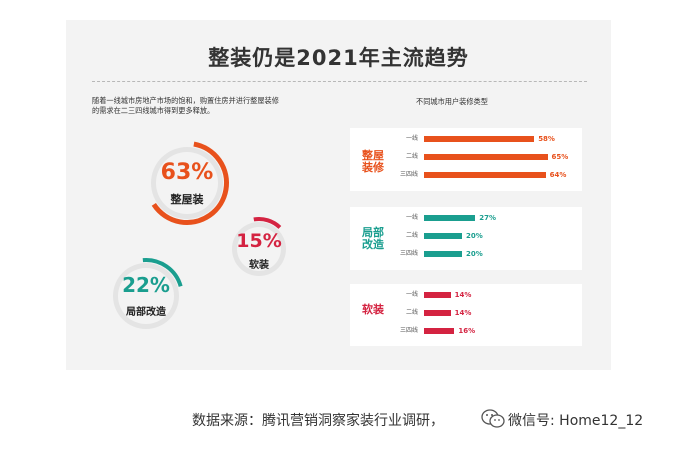  Describe the element at coordinates (452, 101) in the screenshot. I see `chart-title: 不同城市用户装修类型` at that location.